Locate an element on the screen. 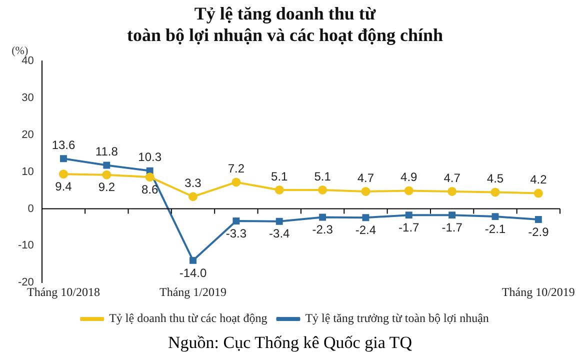 The width and height of the screenshot is (580, 363). data-label: 10.3 is located at coordinates (150, 157).